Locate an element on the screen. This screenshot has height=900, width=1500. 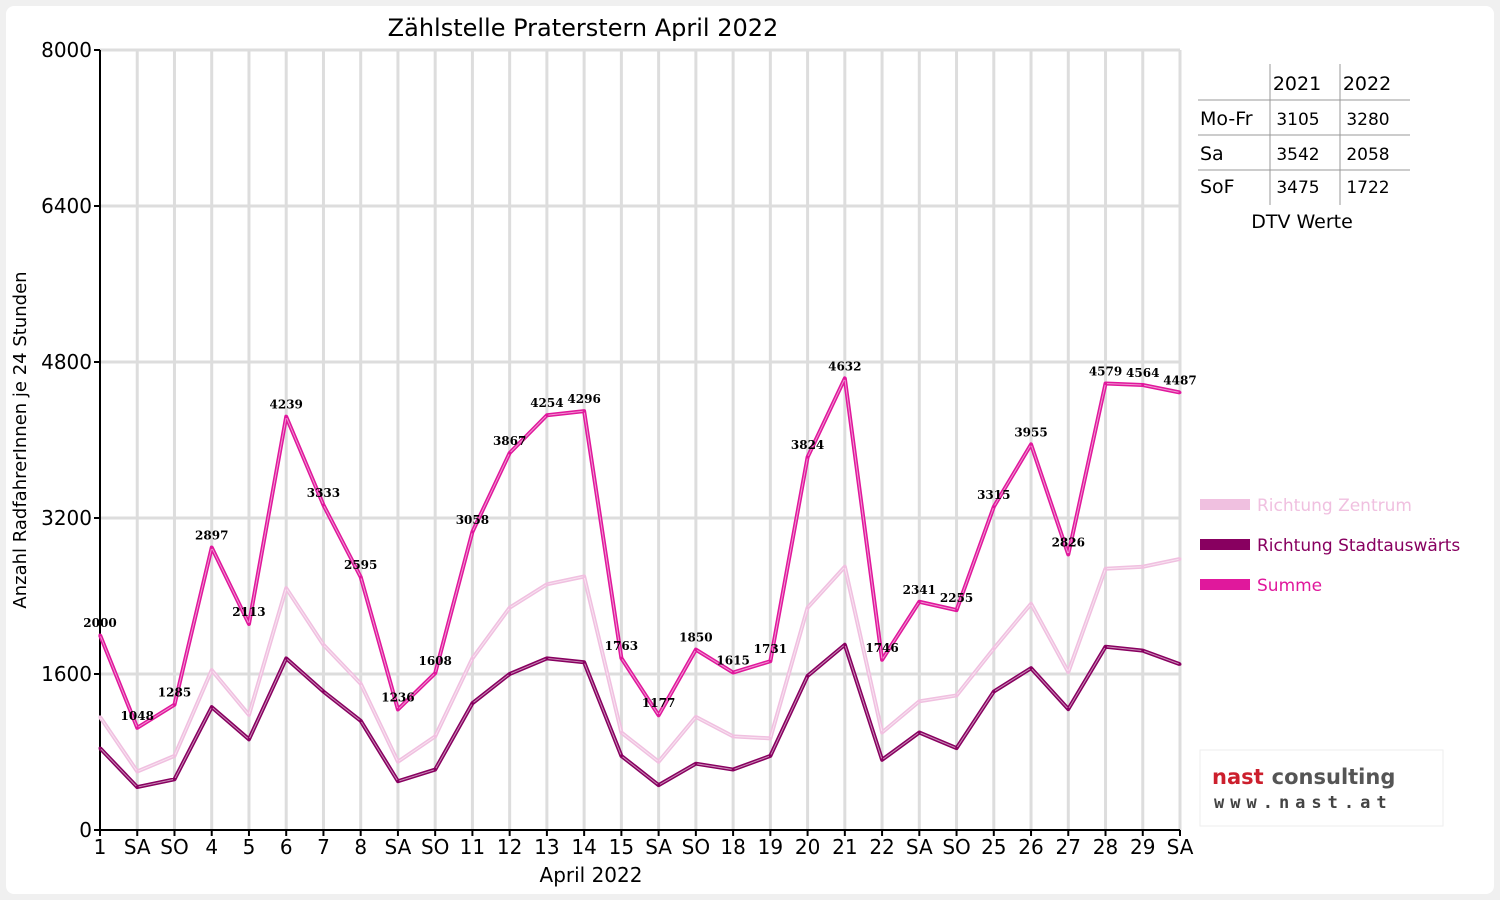
x-tick-label: 14 is located at coordinates (583, 847).